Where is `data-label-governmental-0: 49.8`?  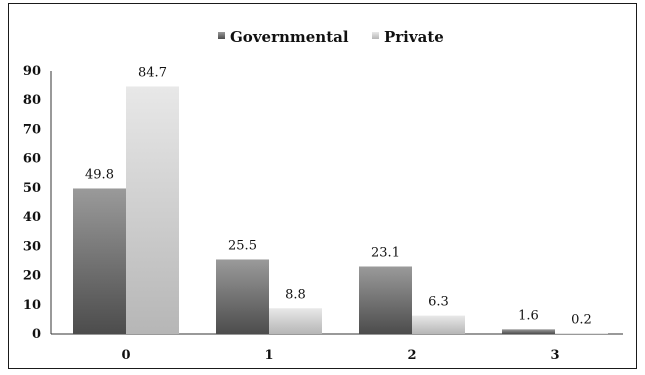 data-label-governmental-0: 49.8 is located at coordinates (99, 174).